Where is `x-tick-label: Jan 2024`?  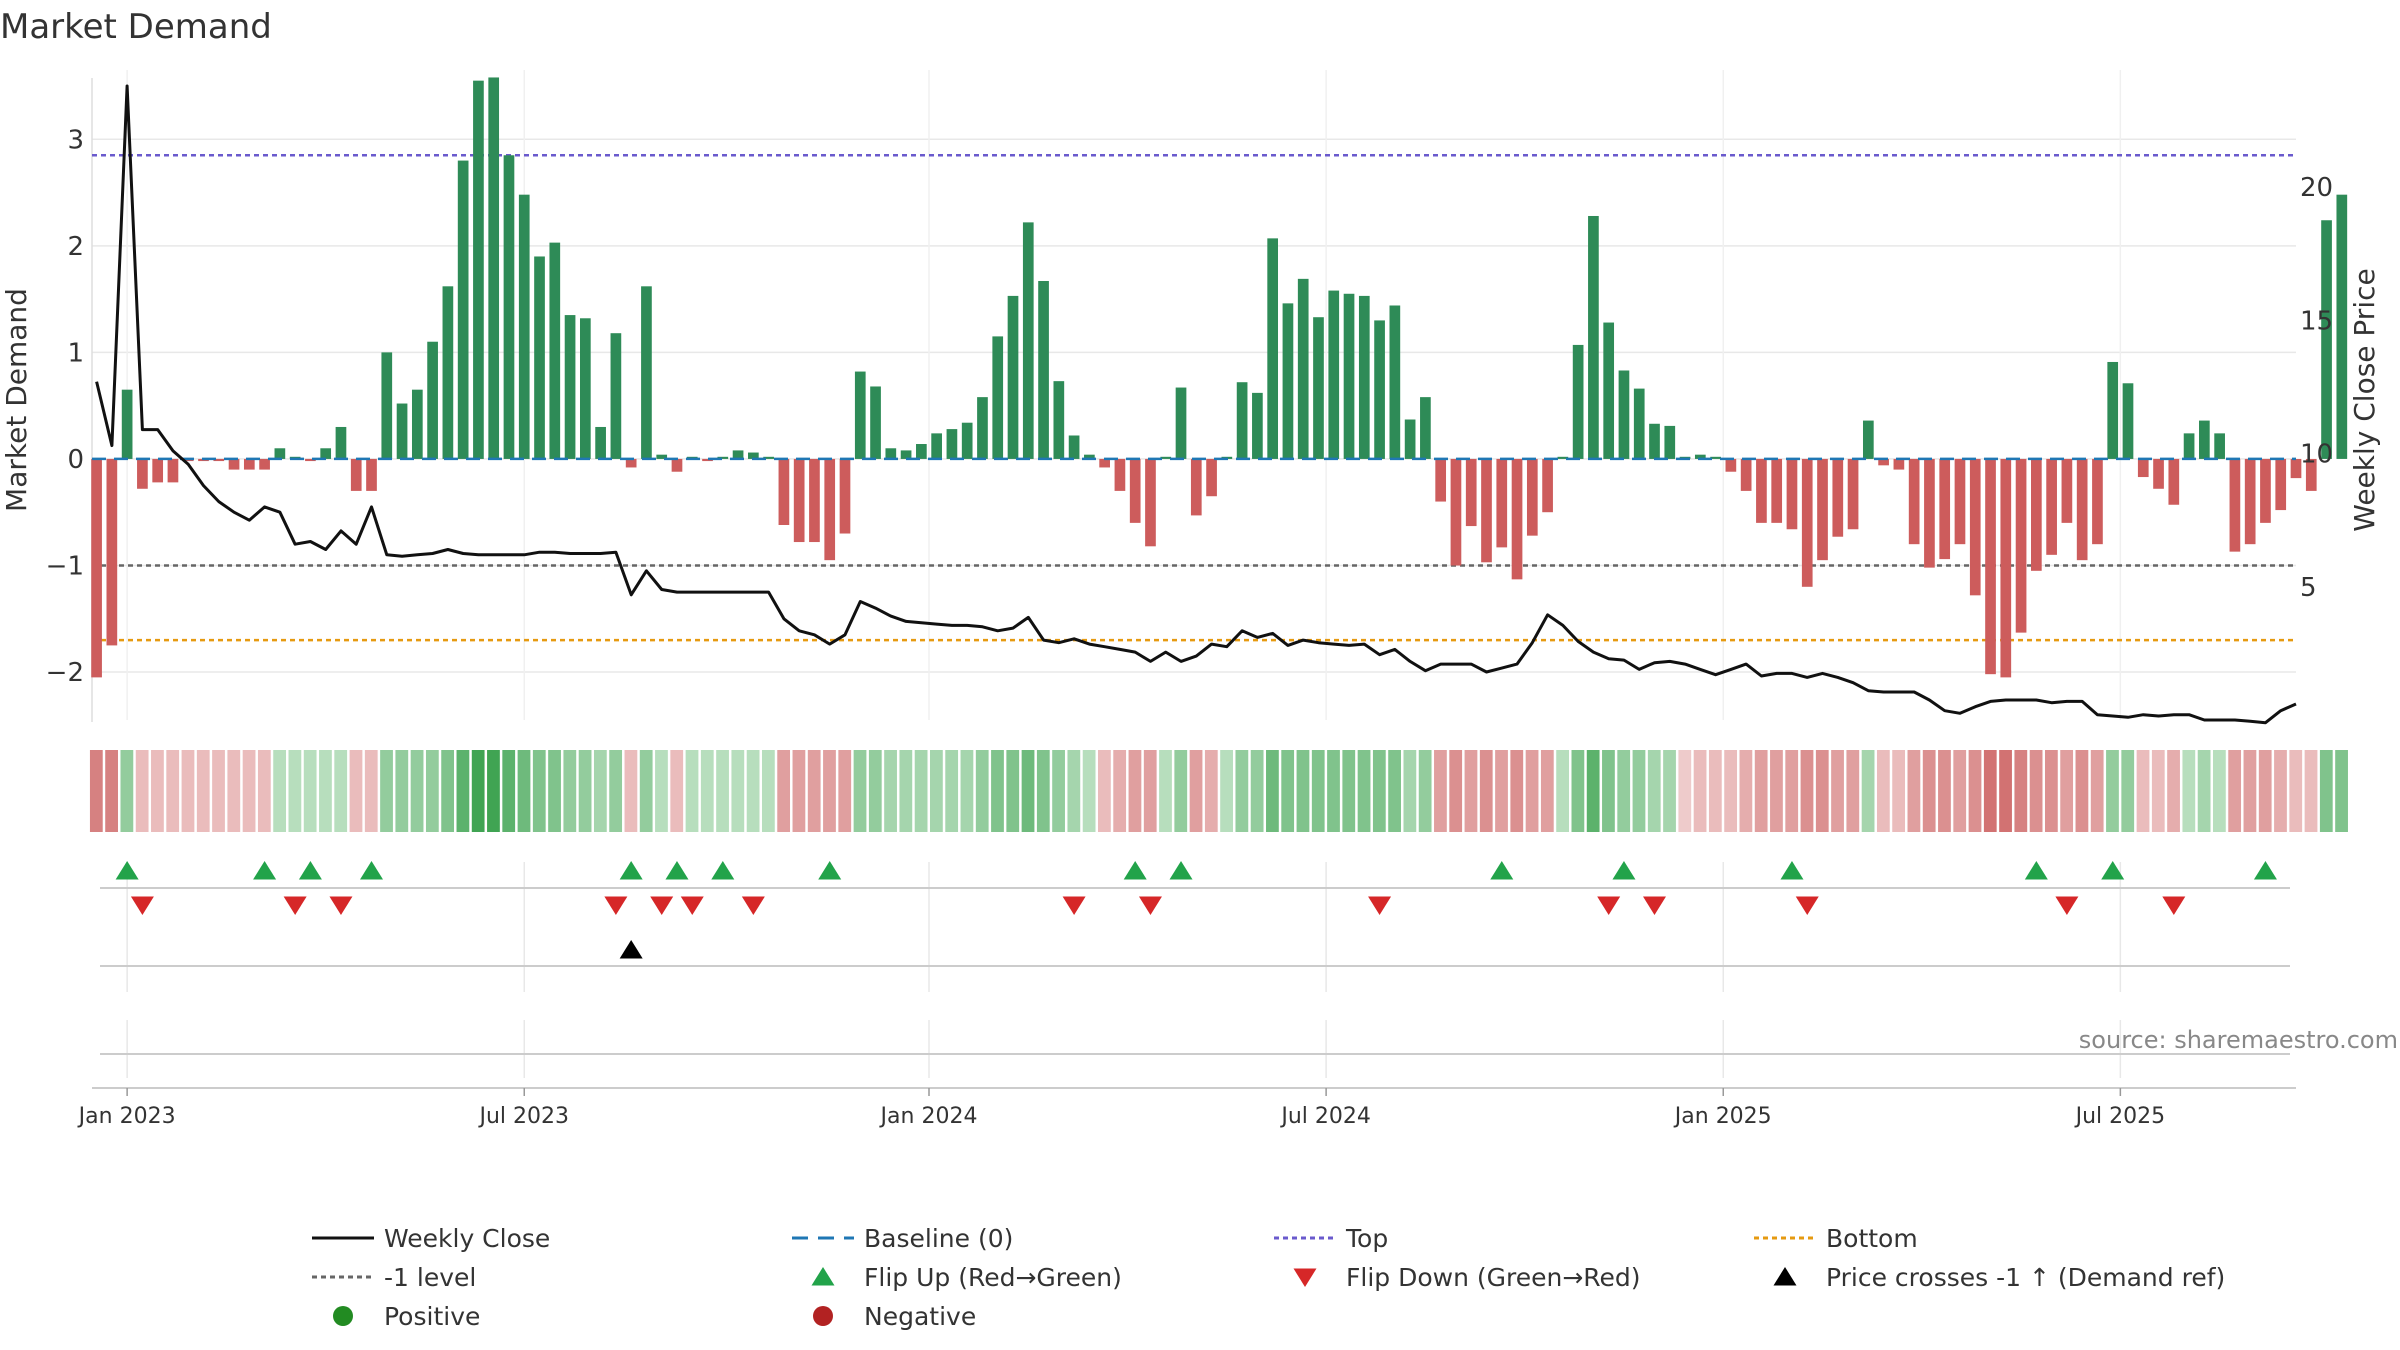
x-tick-label: Jan 2024 is located at coordinates (928, 1116).